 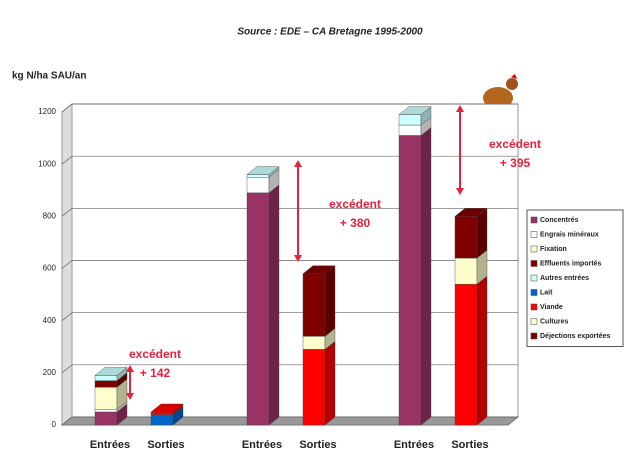 I want to click on y-tick-label: 200, so click(x=50, y=372).